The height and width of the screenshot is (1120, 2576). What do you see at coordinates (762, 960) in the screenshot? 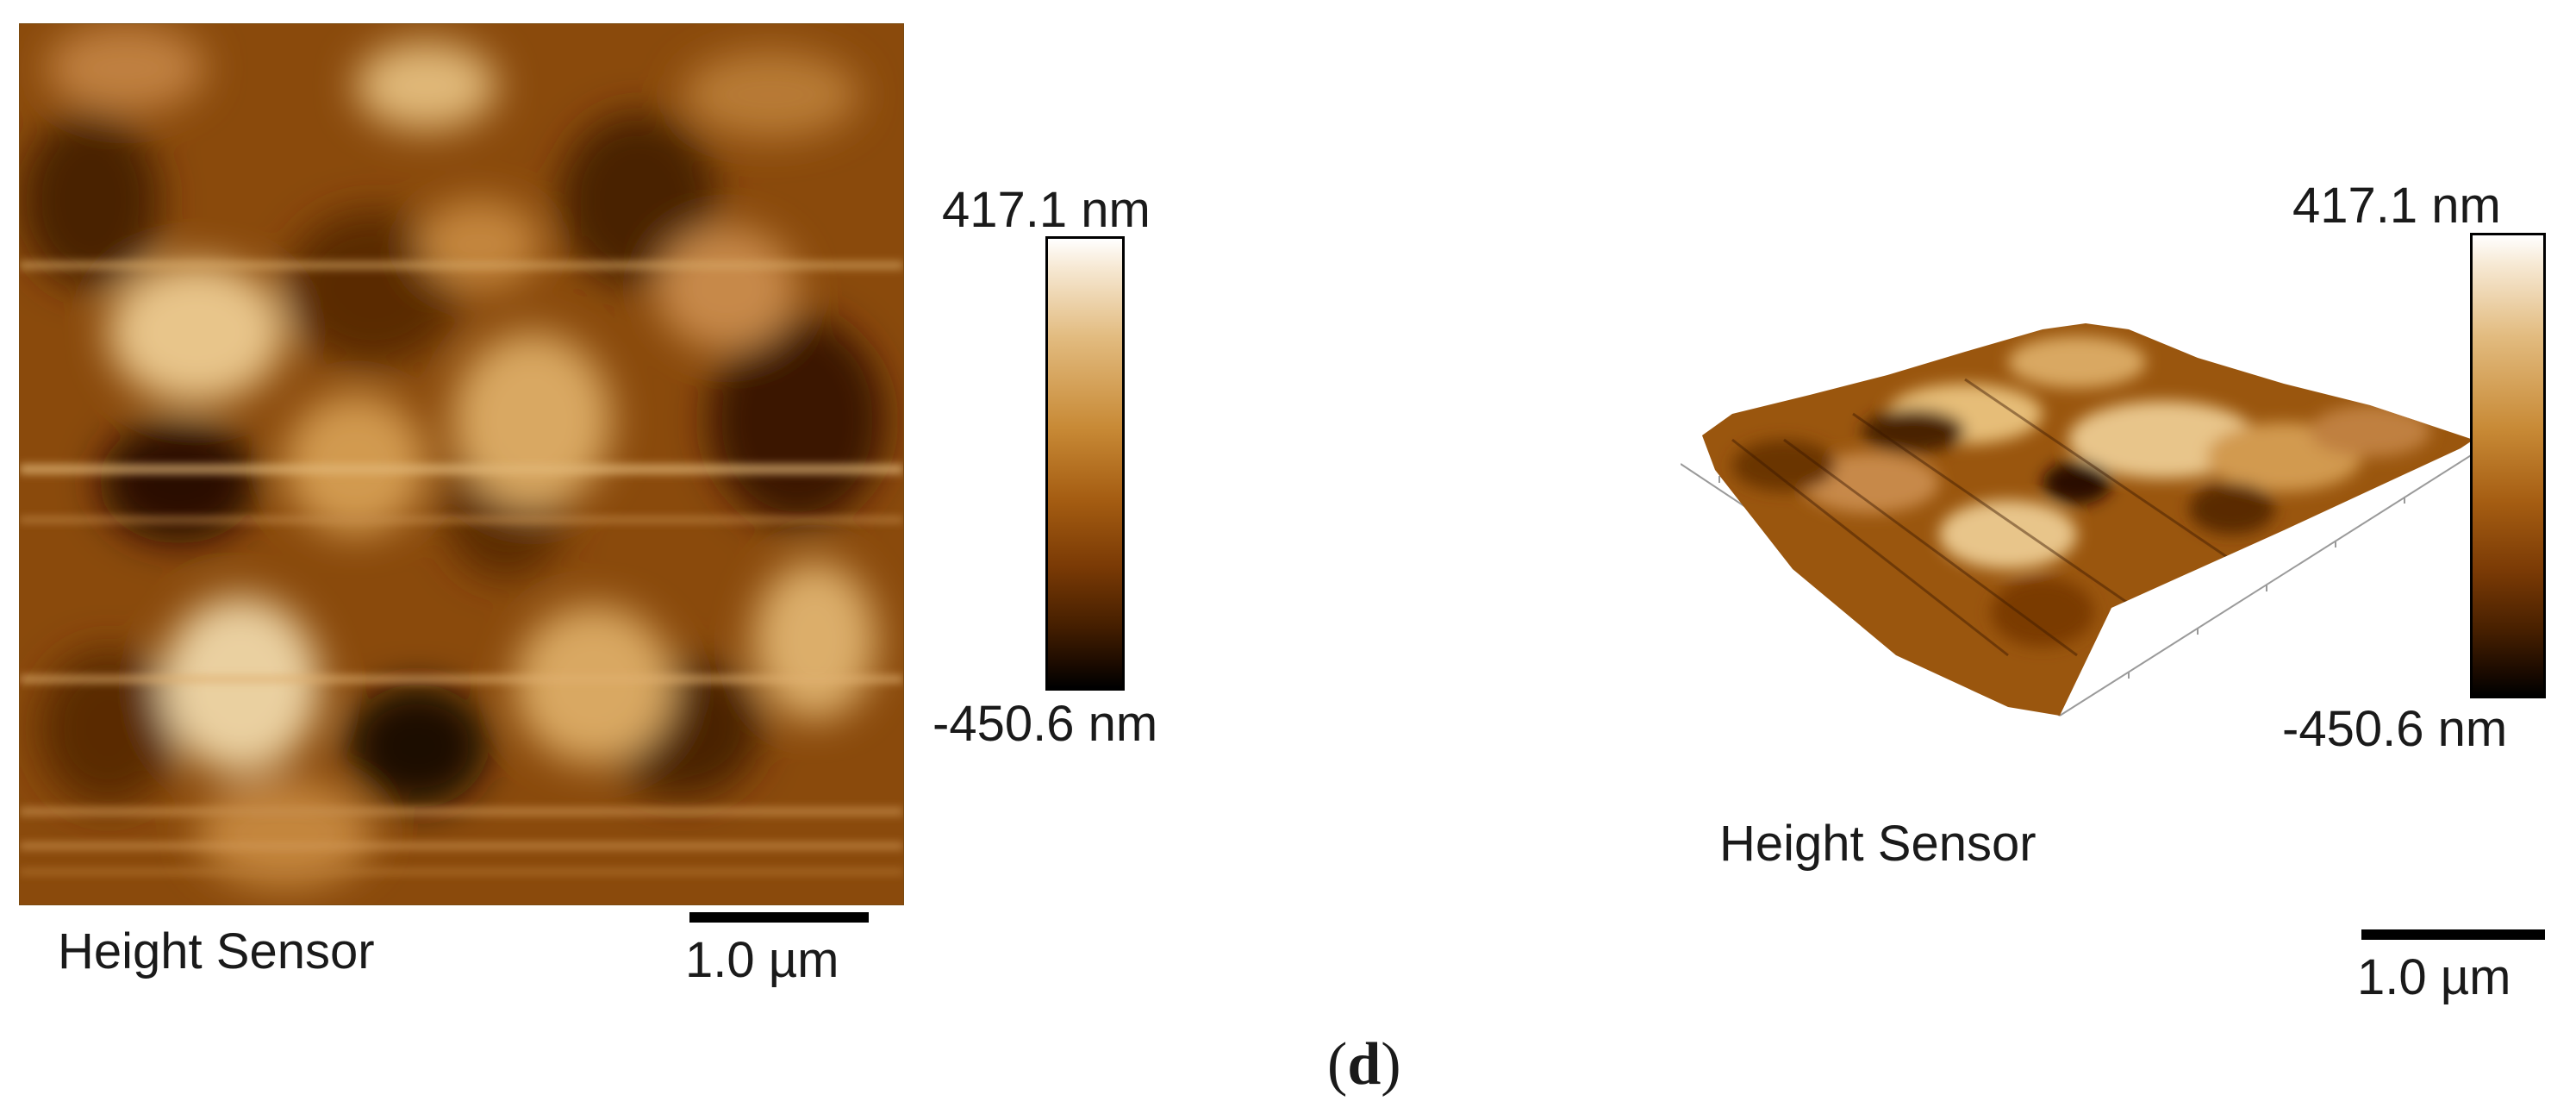
I see `scale-bar-label-left: 1.0 µm` at bounding box center [762, 960].